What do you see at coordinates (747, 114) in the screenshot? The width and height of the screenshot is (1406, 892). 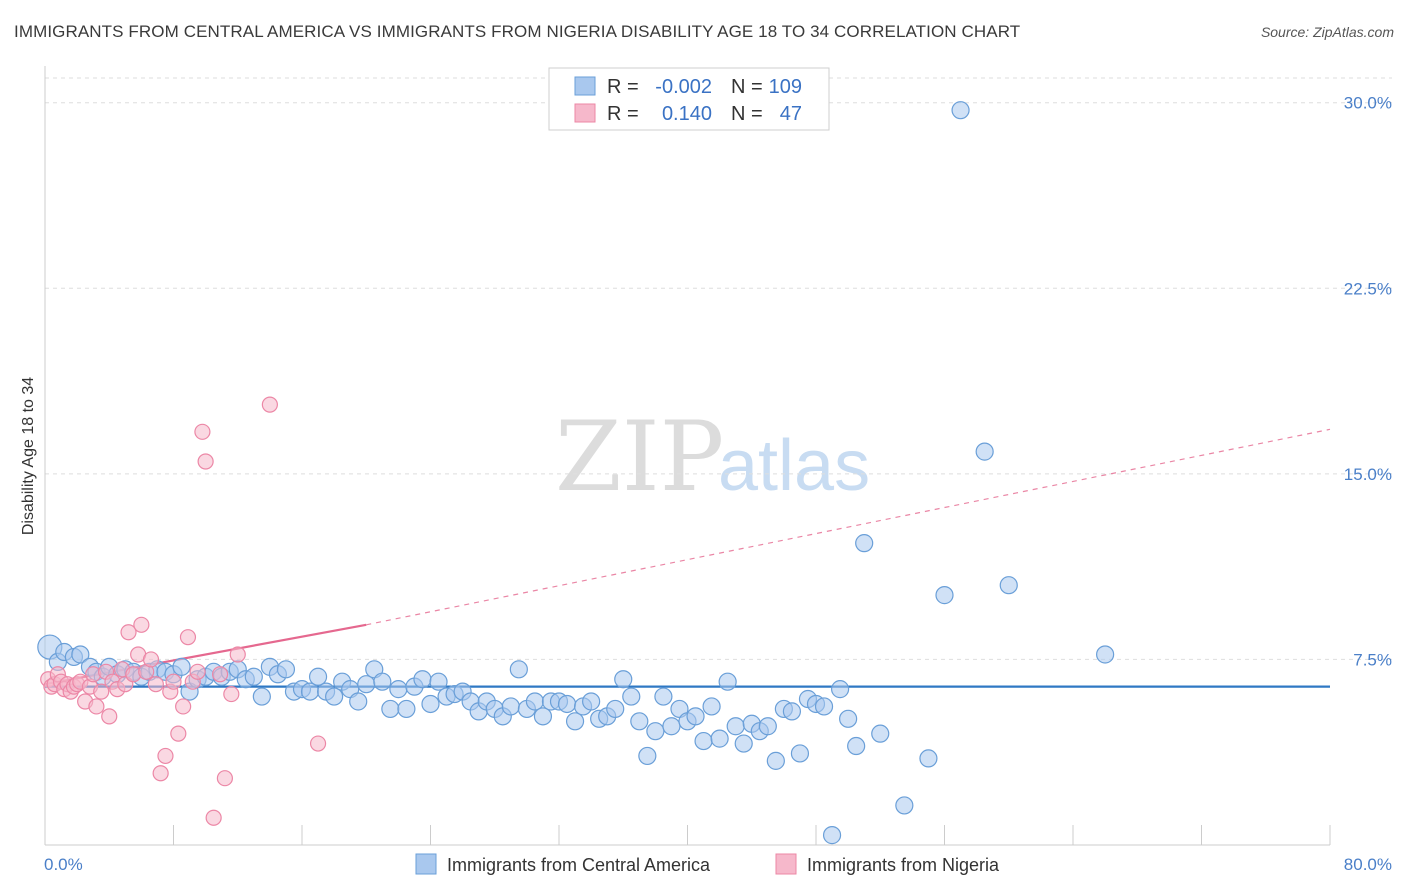 I see `legend-n-label-pink: N =` at bounding box center [747, 114].